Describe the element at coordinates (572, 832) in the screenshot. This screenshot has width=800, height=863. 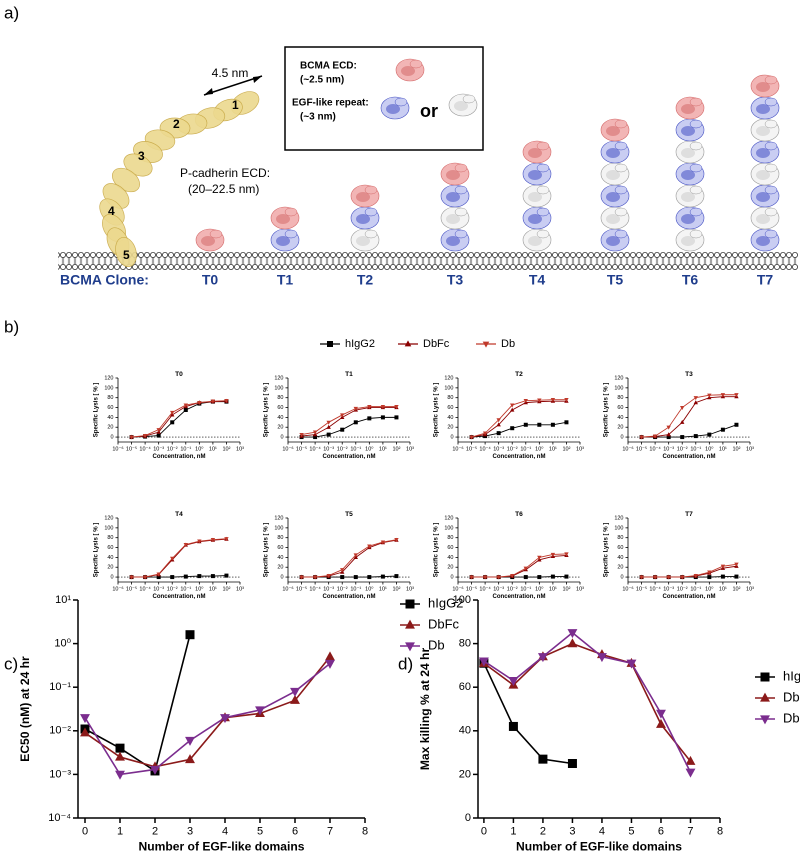
I see `x-tick-label: 3` at that location.